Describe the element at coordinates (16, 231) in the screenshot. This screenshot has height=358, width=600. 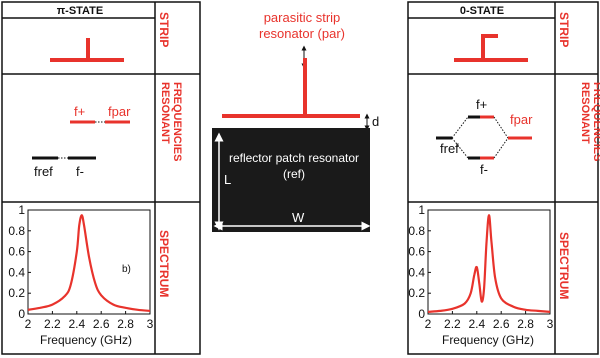
I see `left-ytick-label: 0.8` at that location.